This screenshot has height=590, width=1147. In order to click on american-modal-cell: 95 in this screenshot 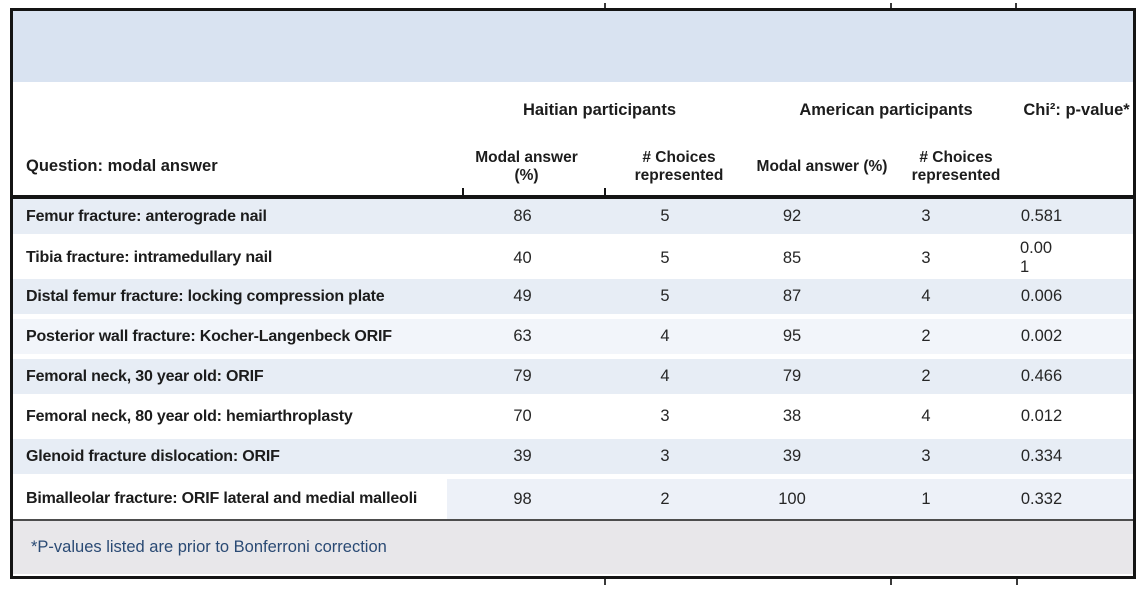, I will do `click(792, 336)`.